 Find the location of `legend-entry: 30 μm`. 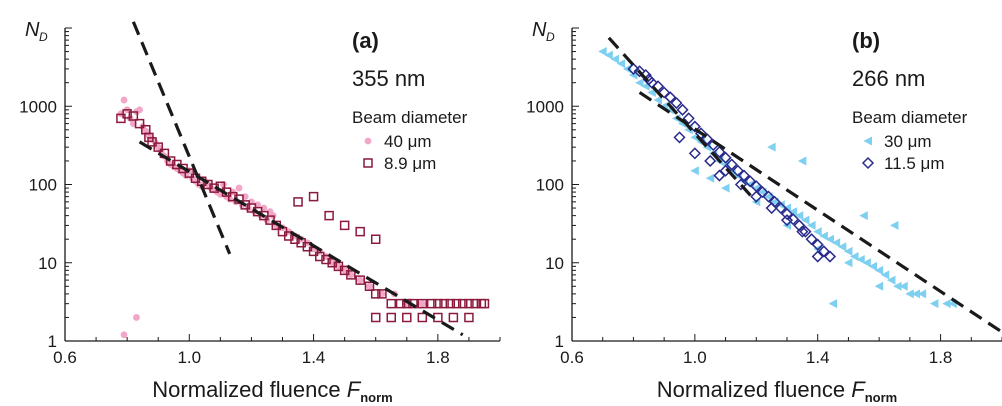

legend-entry: 30 μm is located at coordinates (908, 141).